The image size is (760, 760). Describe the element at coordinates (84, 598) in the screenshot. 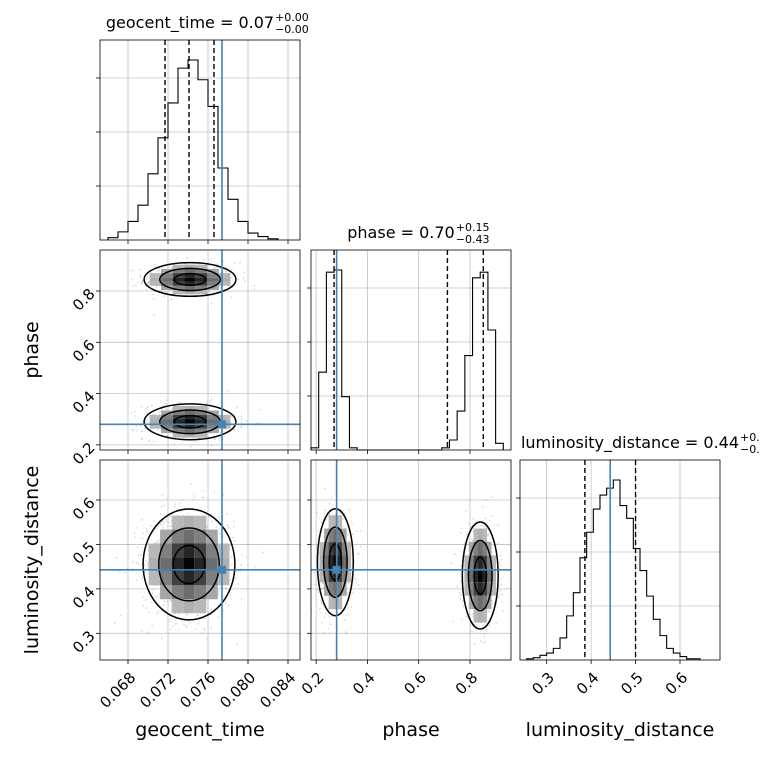

I see `ytick-label-luminosity_distance: 0.4` at that location.